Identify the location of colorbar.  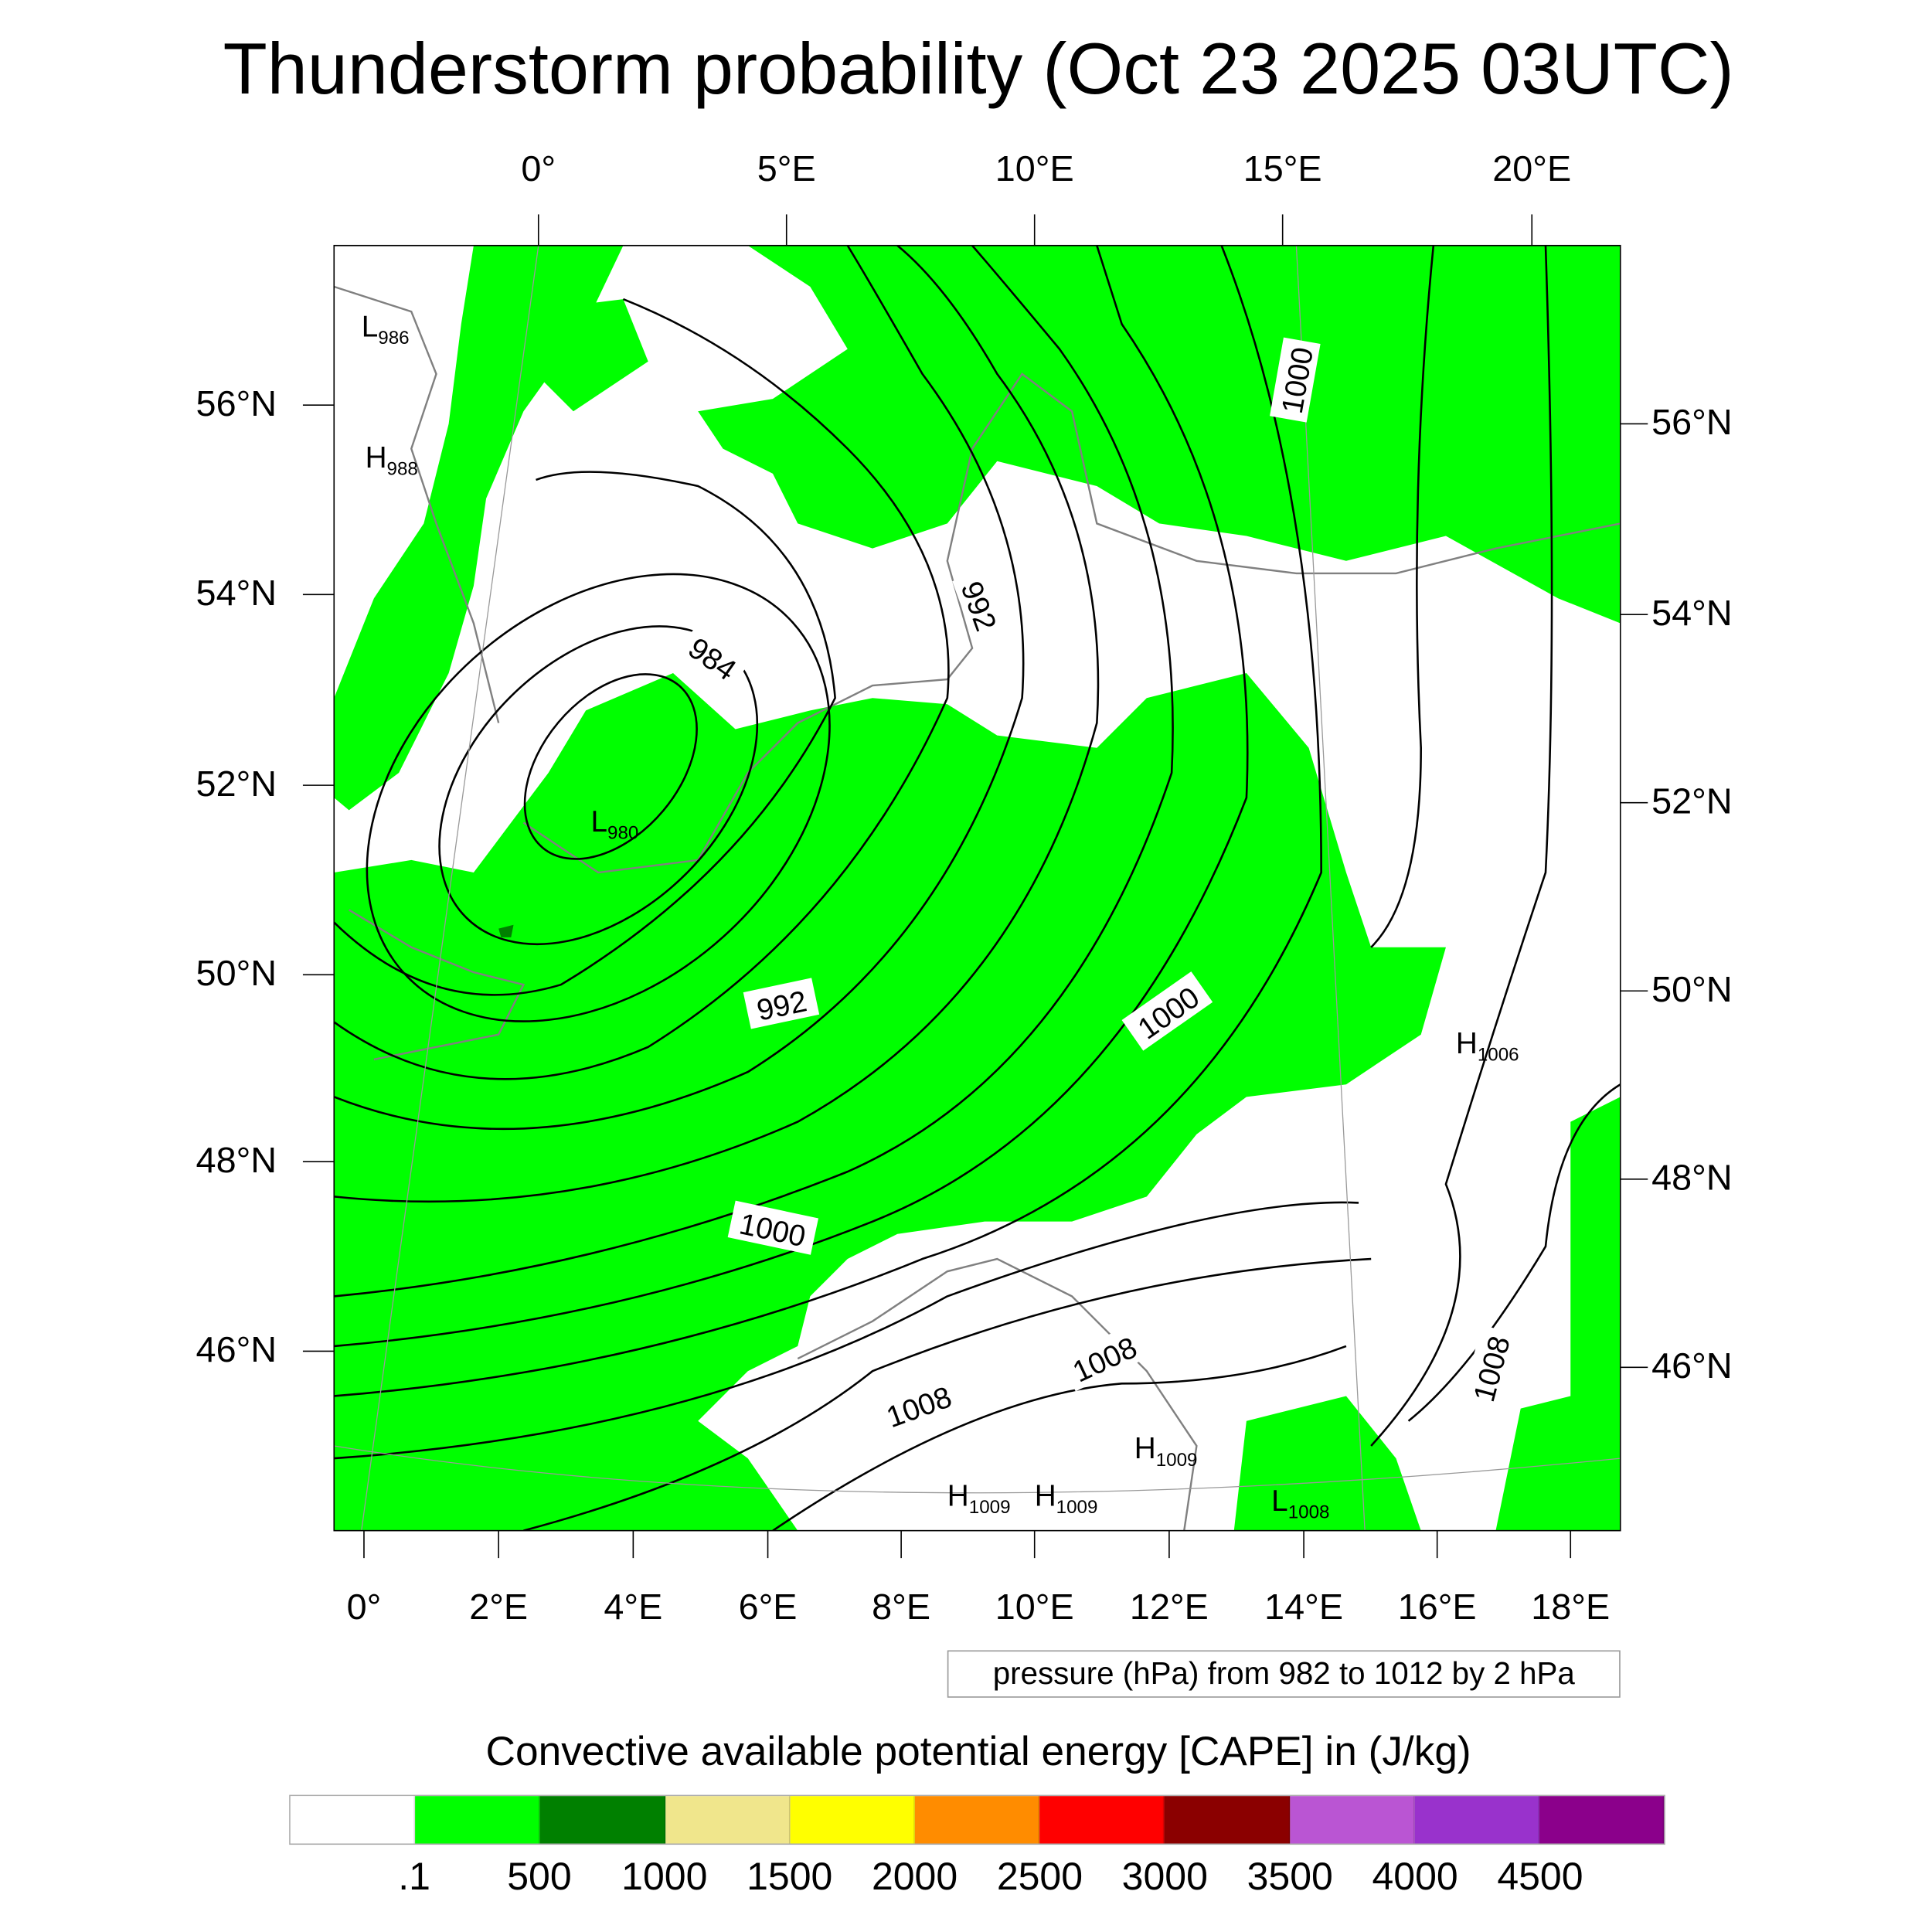
(977, 1820).